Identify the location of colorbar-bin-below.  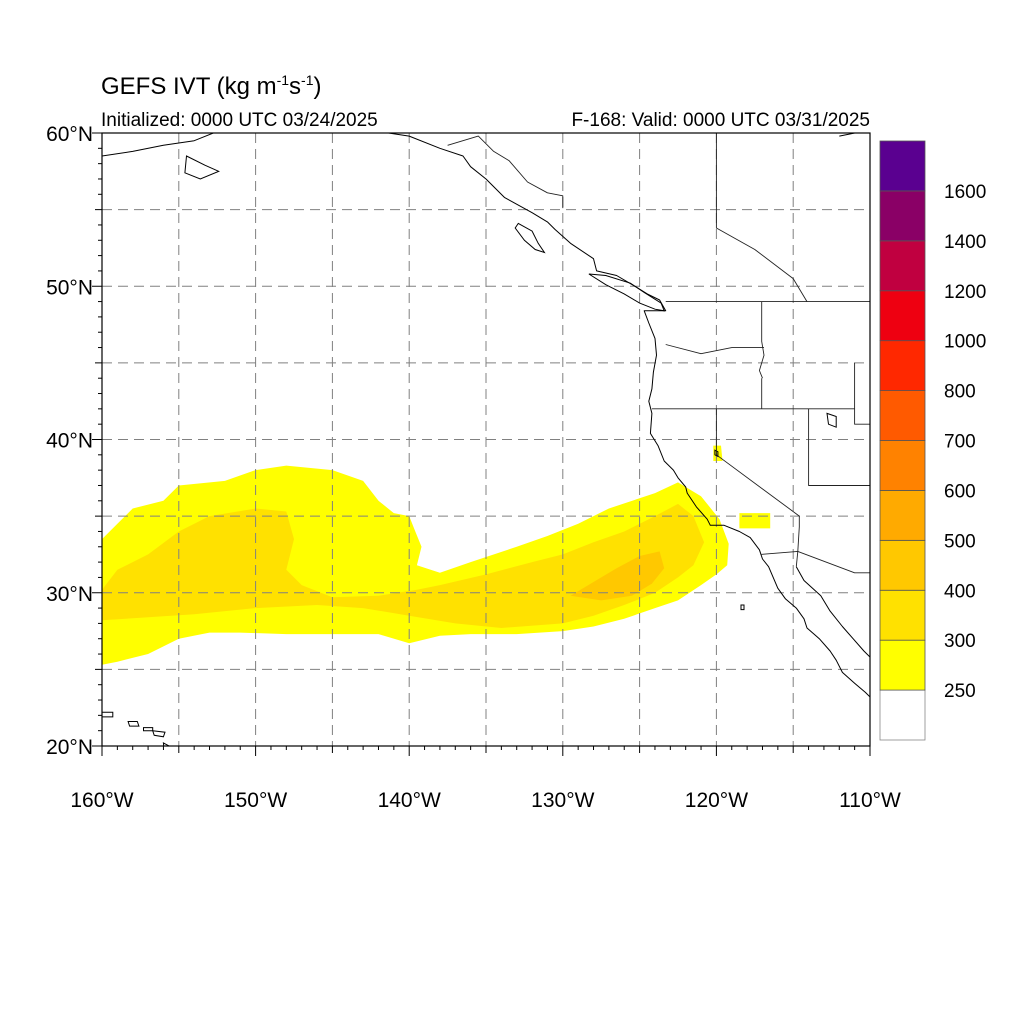
(902, 715).